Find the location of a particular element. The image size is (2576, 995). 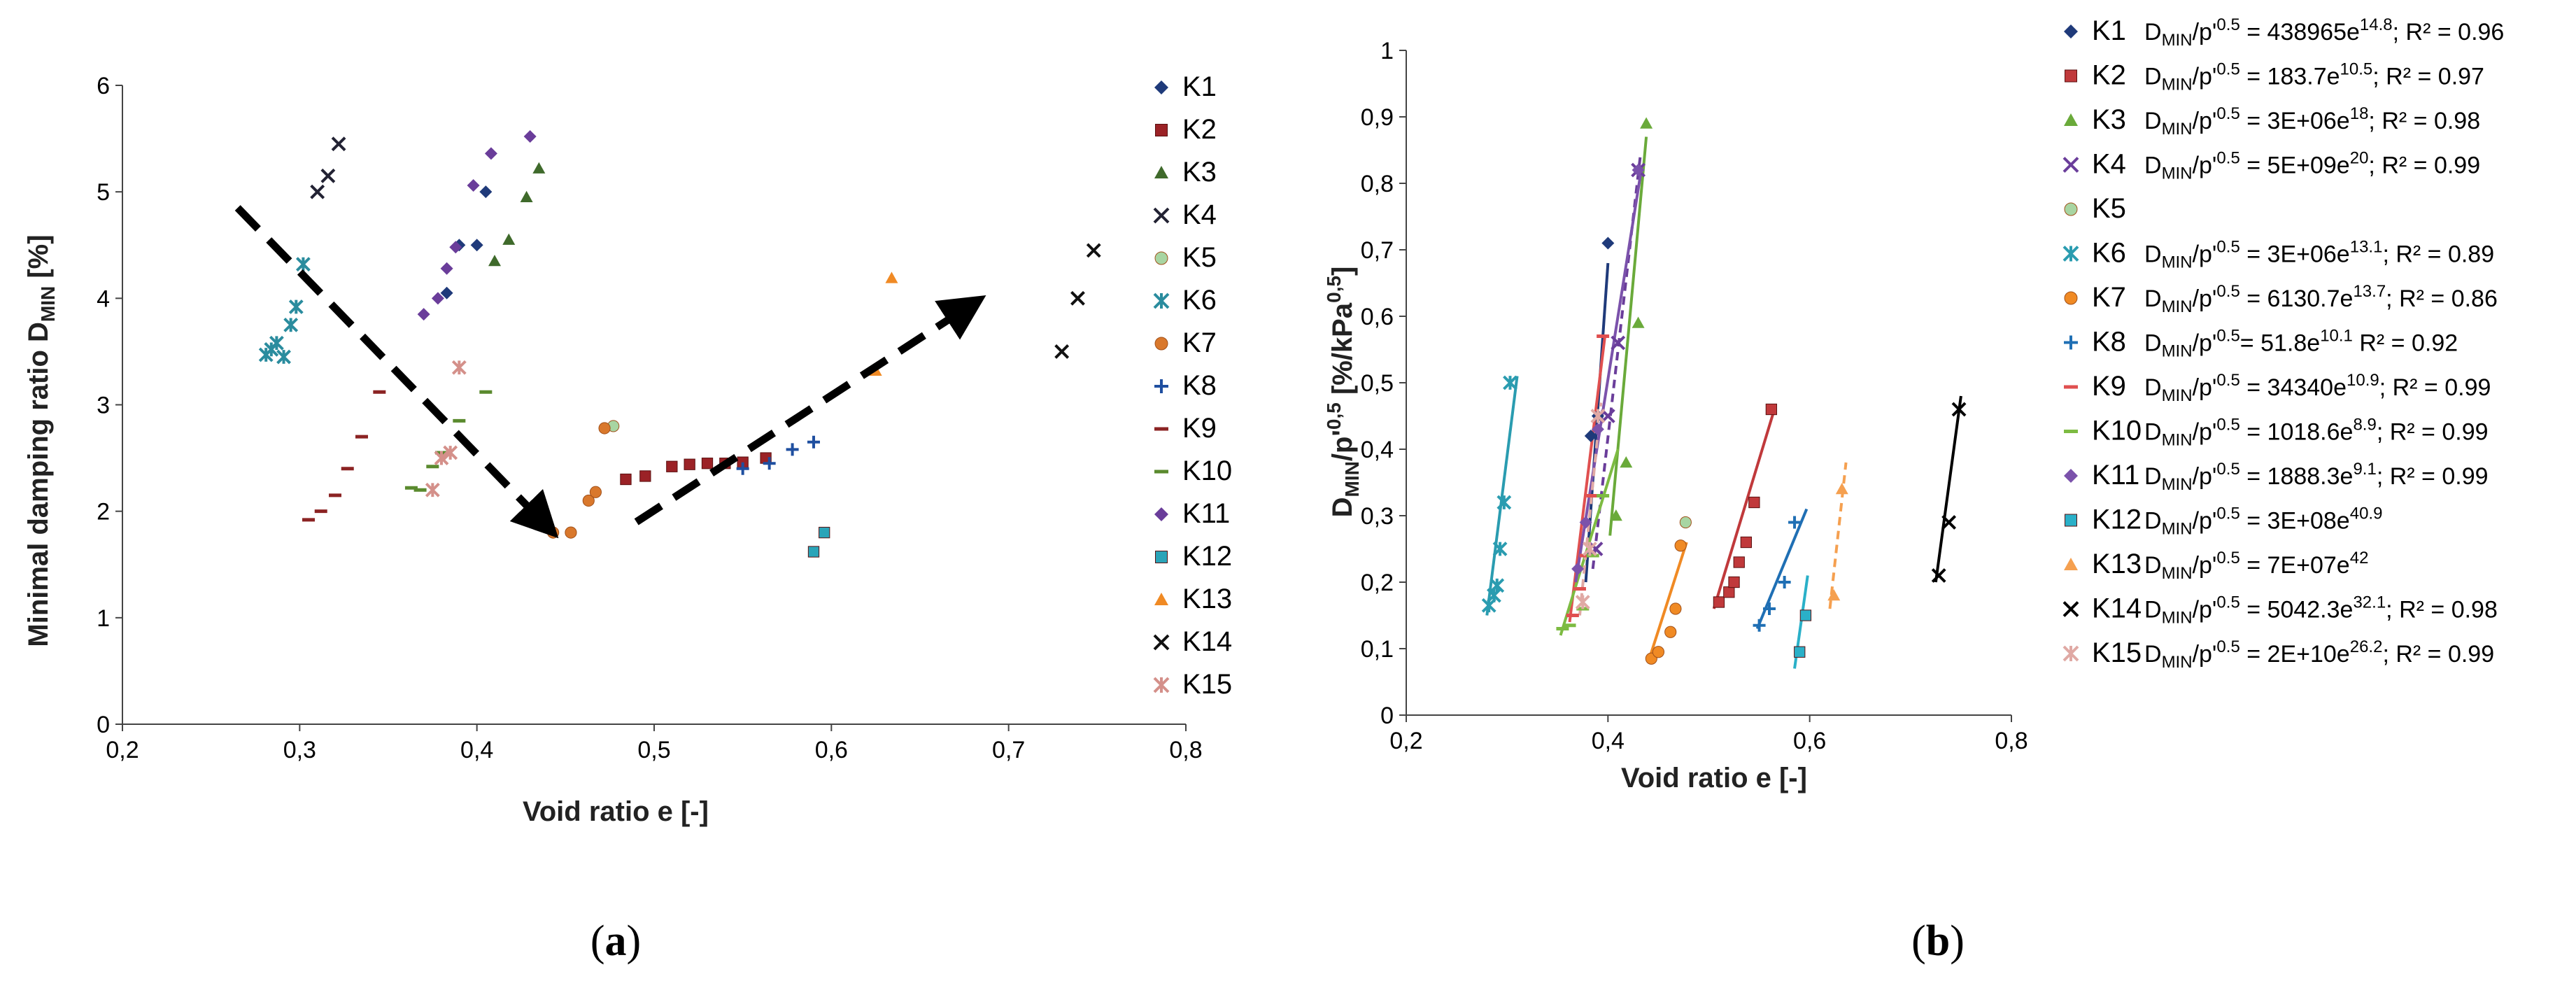

chart-b-legend-marker-k5 is located at coordinates (2071, 209).